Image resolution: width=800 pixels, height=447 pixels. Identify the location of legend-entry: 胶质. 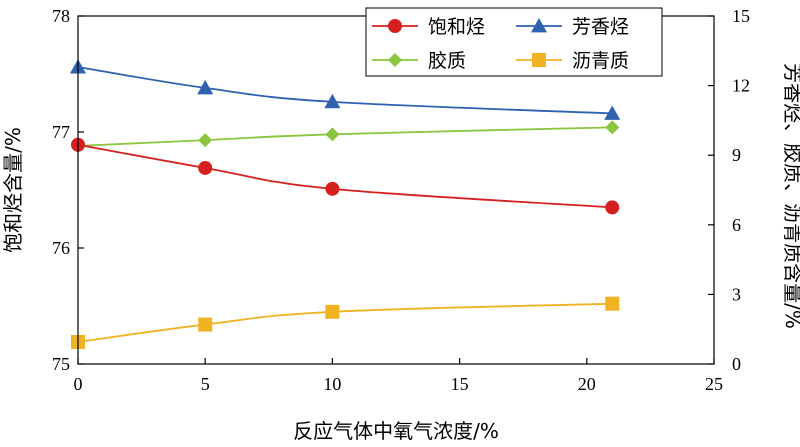
(419, 61).